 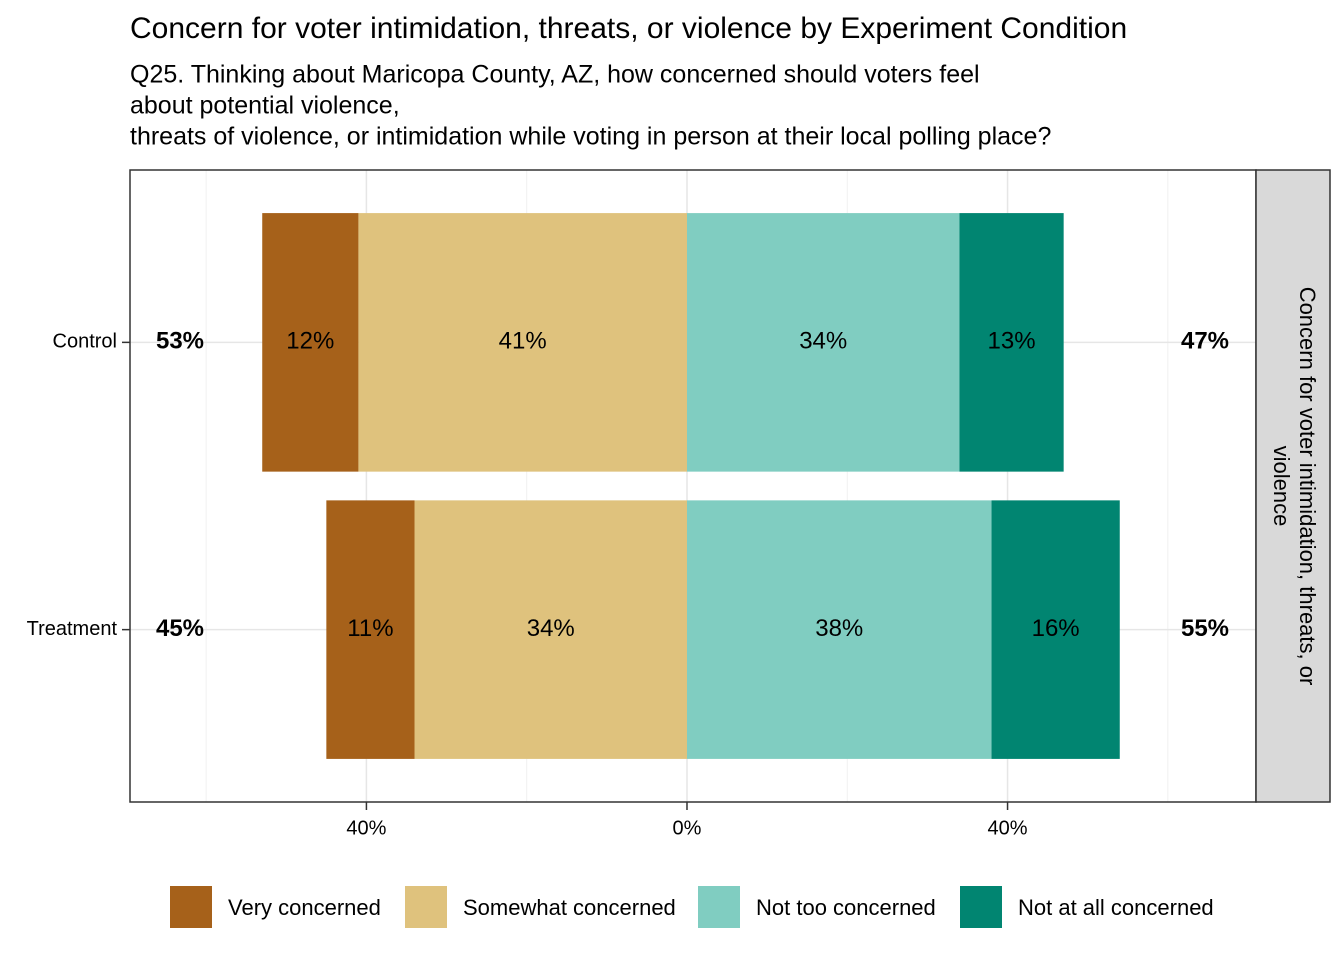 What do you see at coordinates (569, 907) in the screenshot?
I see `legend-label: Somewhat concerned` at bounding box center [569, 907].